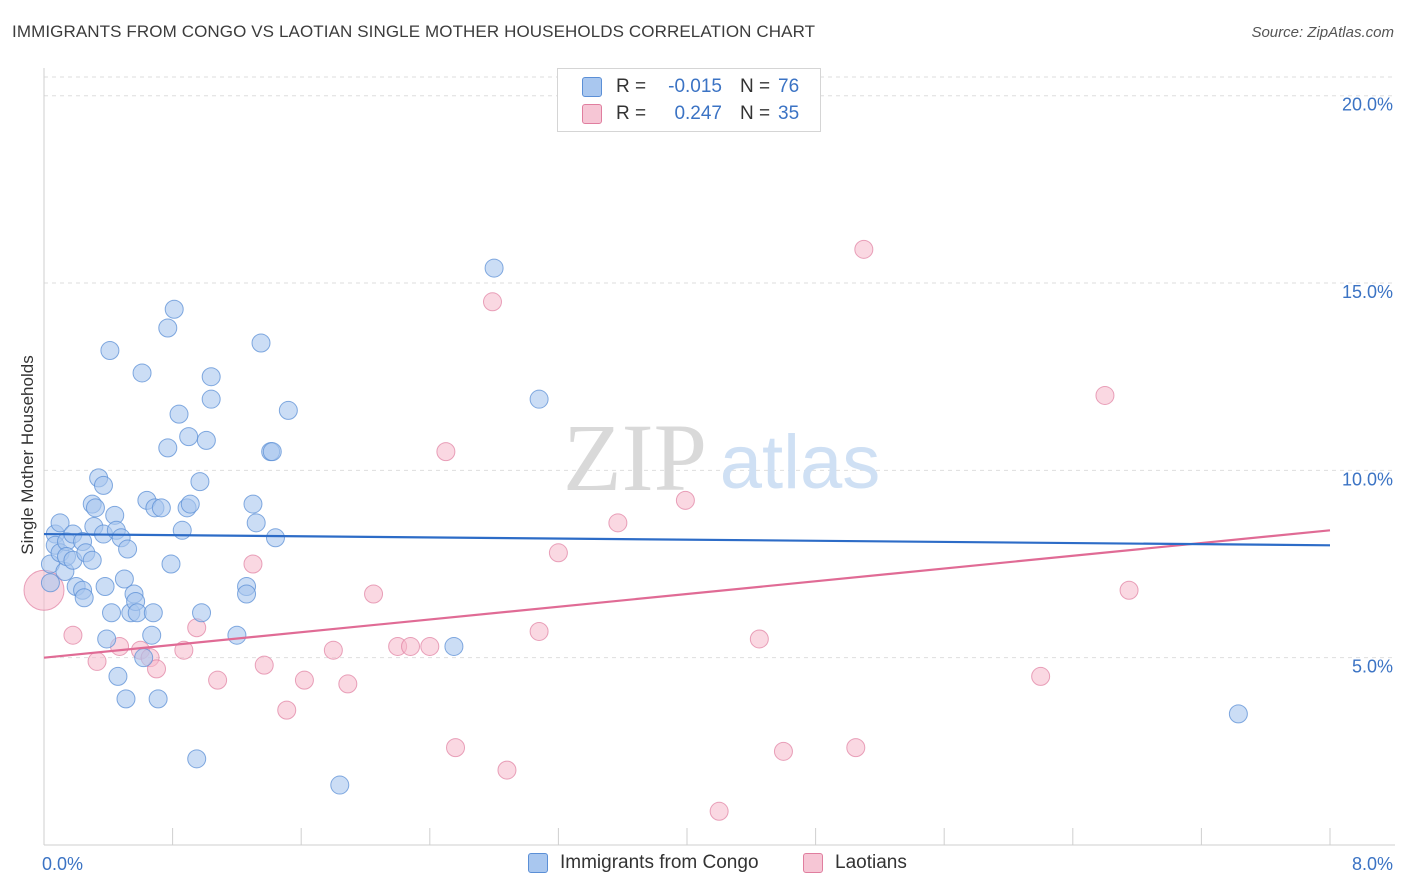  What do you see at coordinates (659, 862) in the screenshot?
I see `series-label-congo: Immigrants from Congo` at bounding box center [659, 862].